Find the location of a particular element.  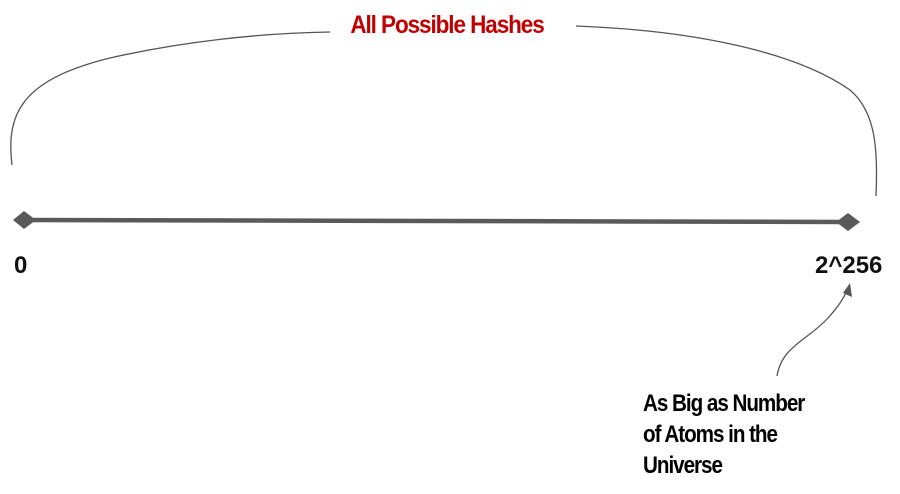

end-diamond-marker is located at coordinates (848, 222).